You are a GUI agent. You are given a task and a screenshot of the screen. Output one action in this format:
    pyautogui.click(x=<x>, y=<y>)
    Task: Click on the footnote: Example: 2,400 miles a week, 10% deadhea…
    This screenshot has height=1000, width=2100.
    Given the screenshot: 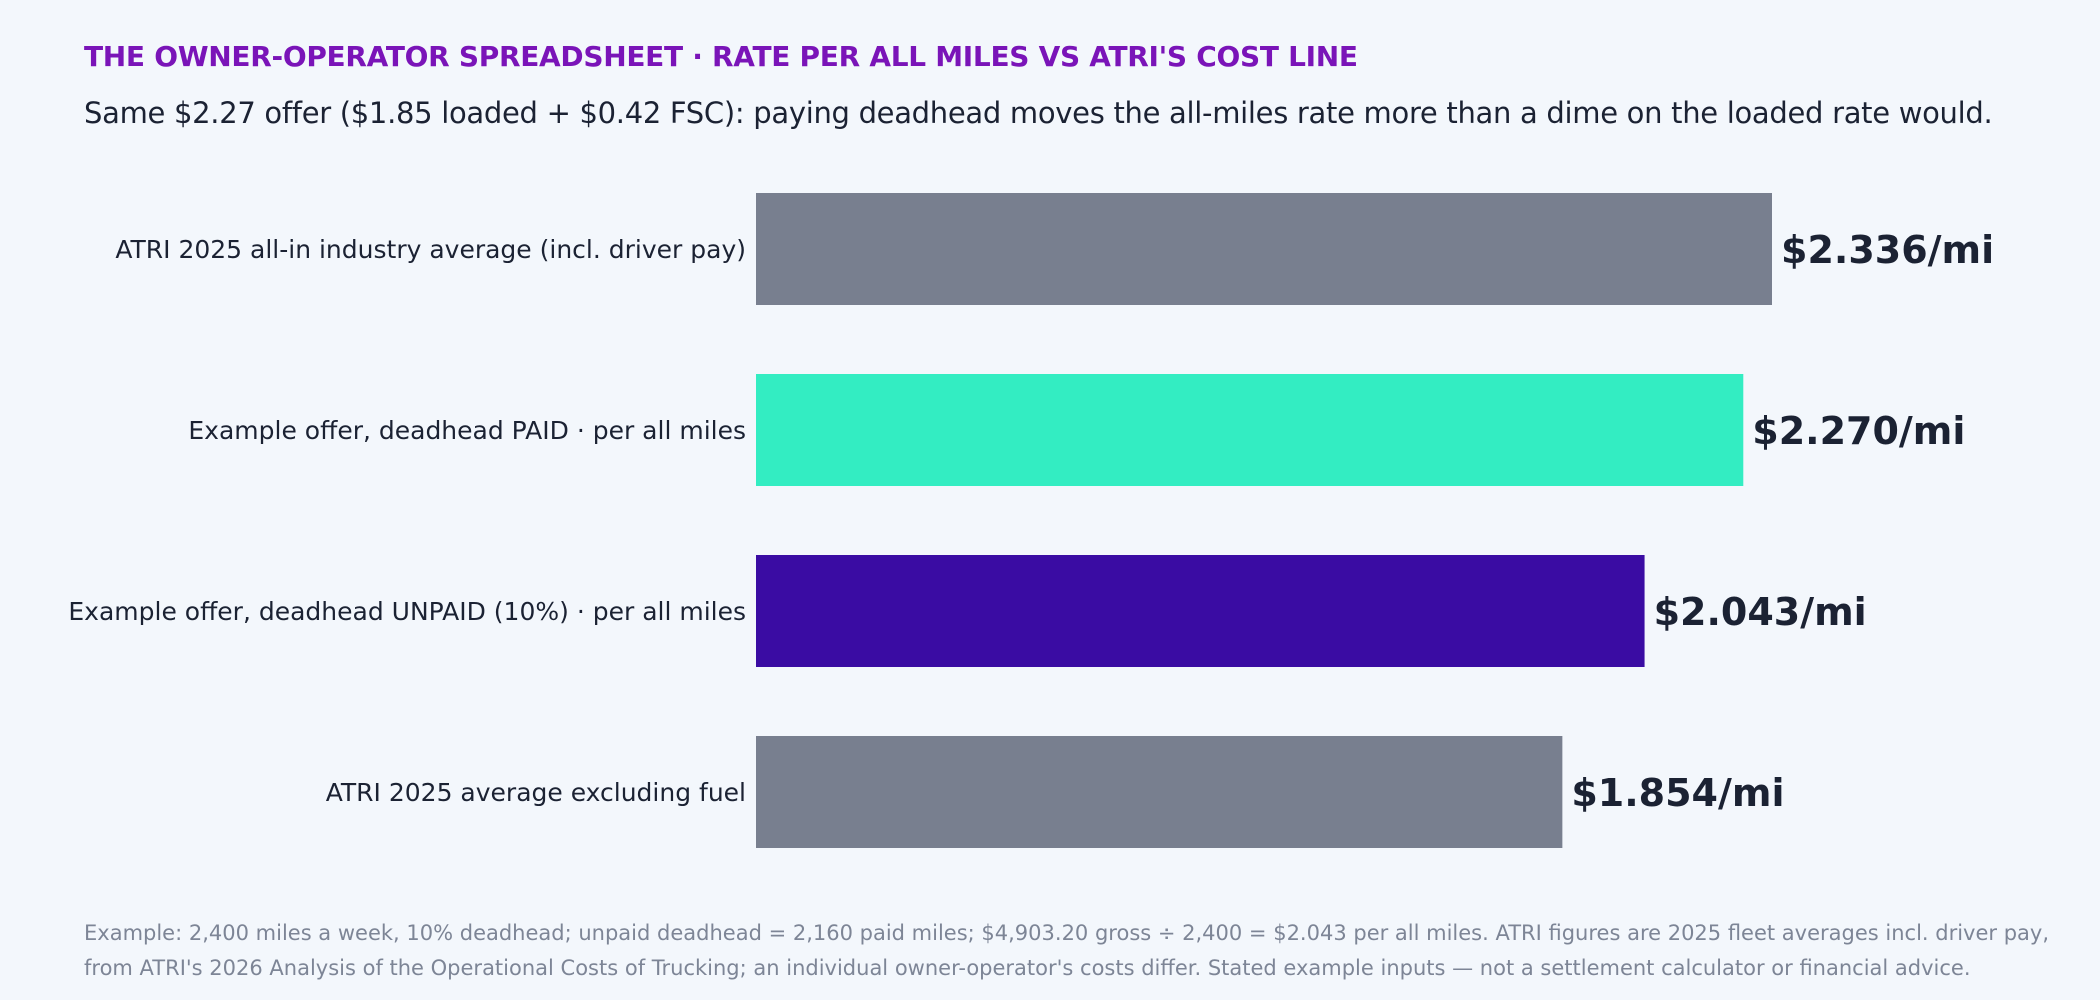 What is the action you would take?
    pyautogui.click(x=1067, y=951)
    